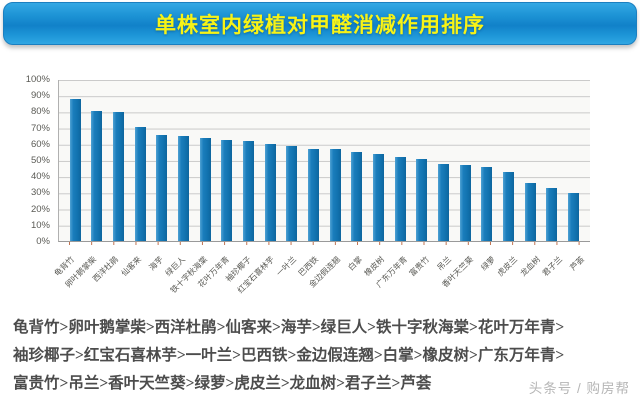 The image size is (640, 400). What do you see at coordinates (579, 388) in the screenshot?
I see `watermark: 头条号 / 购房帮` at bounding box center [579, 388].